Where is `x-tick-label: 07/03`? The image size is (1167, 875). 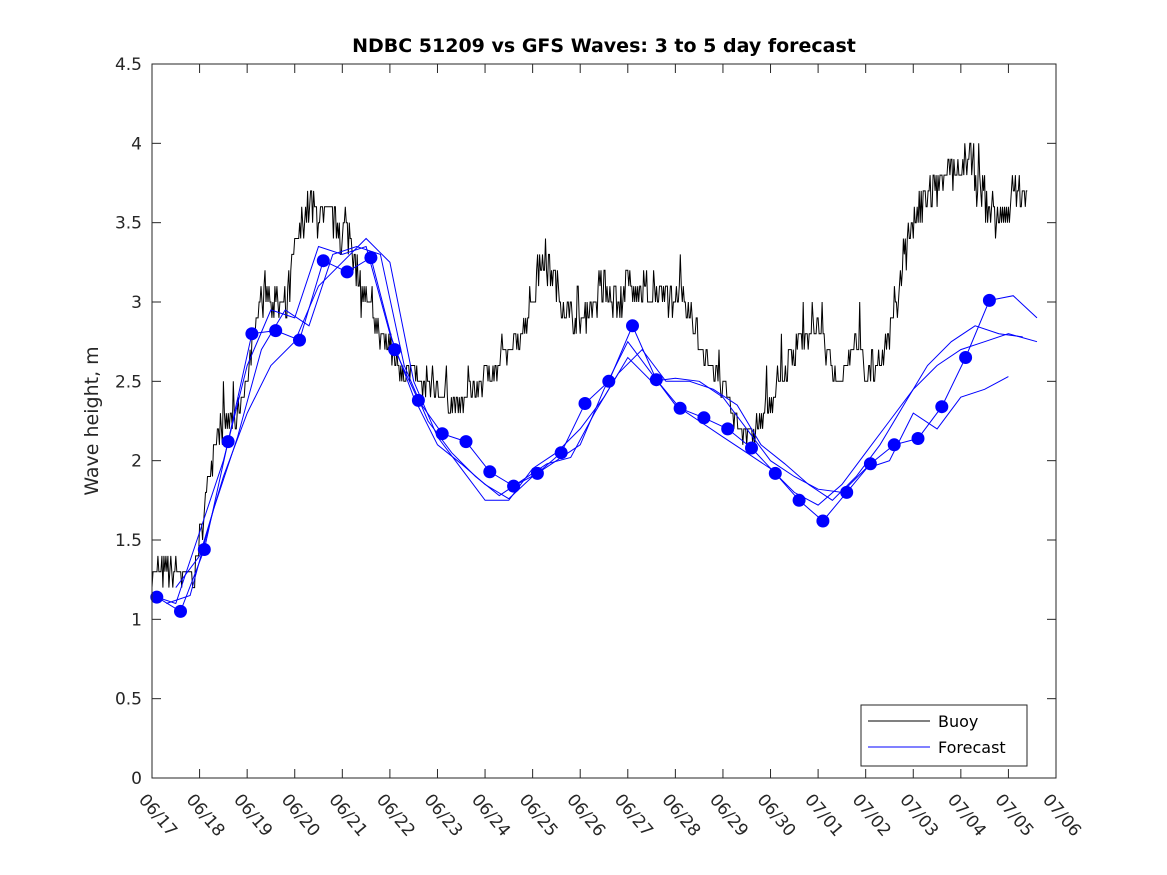
x-tick-label: 07/03 is located at coordinates (918, 815).